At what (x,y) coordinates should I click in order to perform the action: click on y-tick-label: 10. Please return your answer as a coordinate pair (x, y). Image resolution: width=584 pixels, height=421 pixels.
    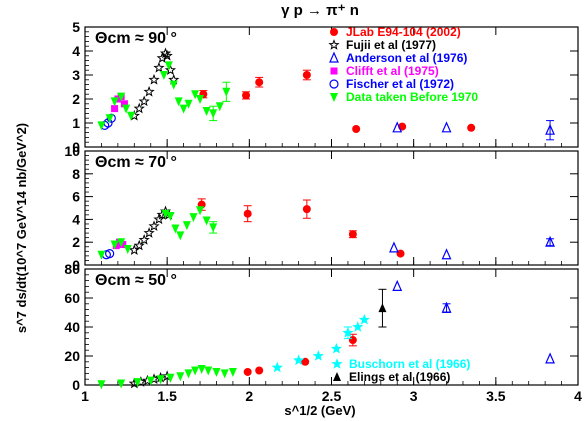
    Looking at the image, I should click on (72, 151).